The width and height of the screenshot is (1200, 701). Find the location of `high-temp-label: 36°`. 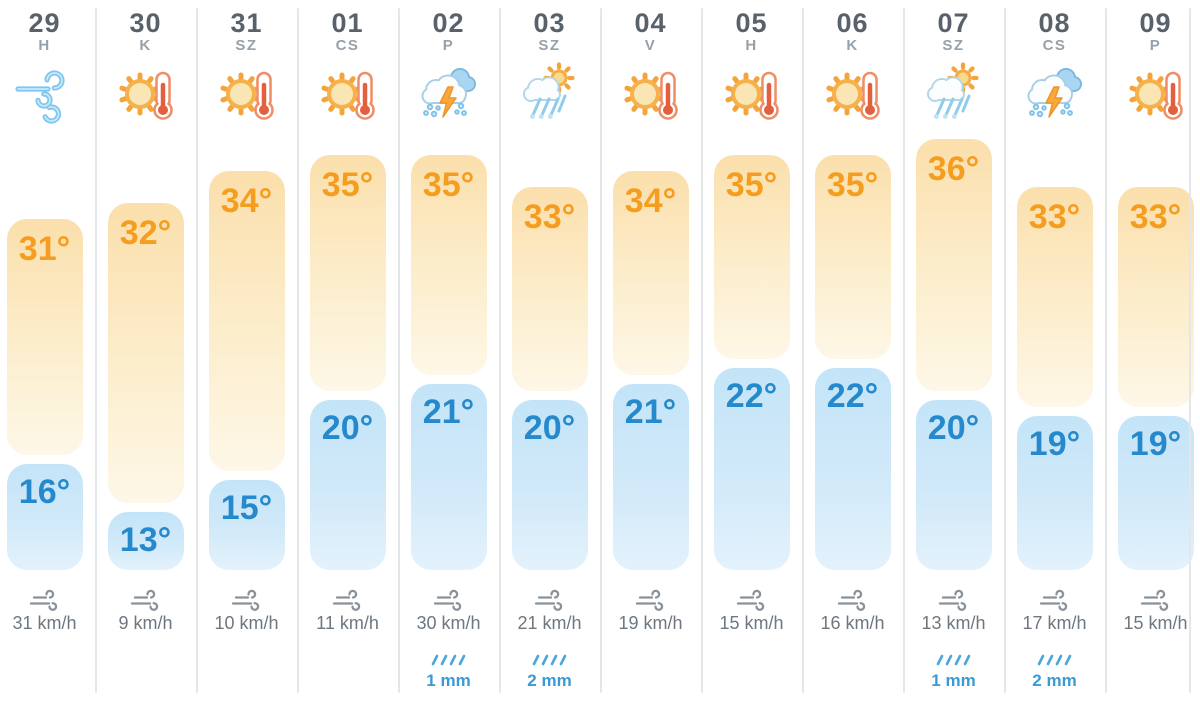

high-temp-label: 36° is located at coordinates (953, 169).